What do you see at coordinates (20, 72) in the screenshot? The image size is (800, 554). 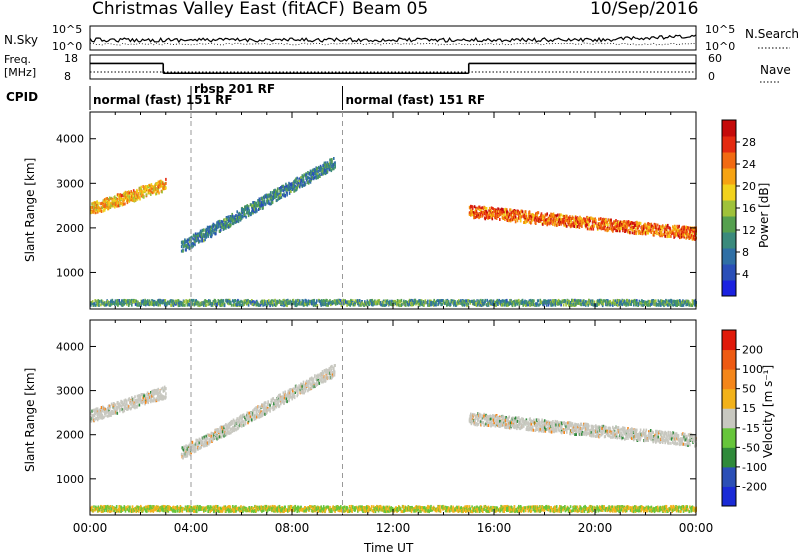 I see `freq-label-line2: [MHz]` at bounding box center [20, 72].